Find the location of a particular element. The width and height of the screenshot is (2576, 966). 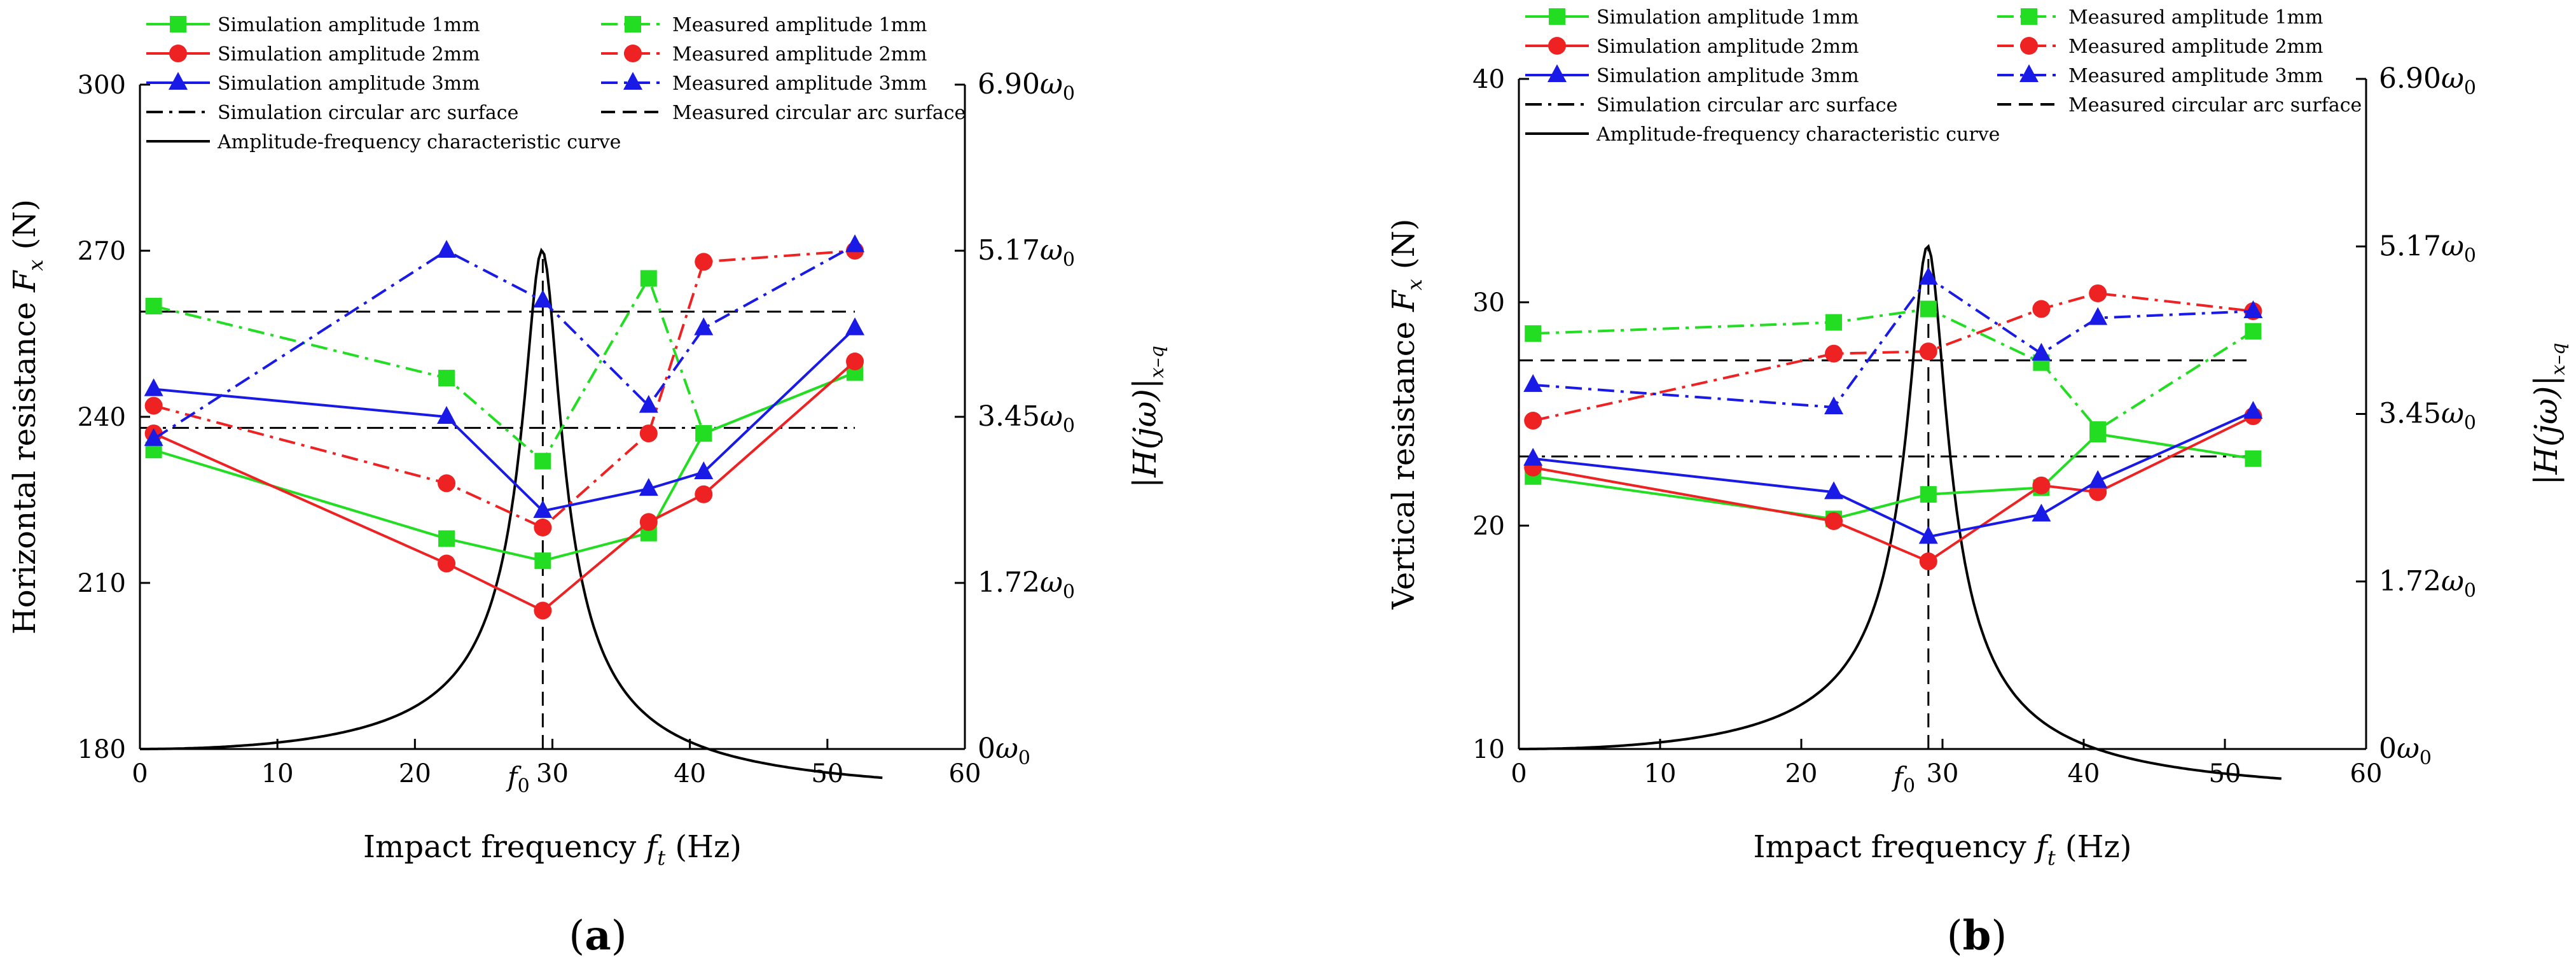

meas_2mm-series is located at coordinates (1893, 357).